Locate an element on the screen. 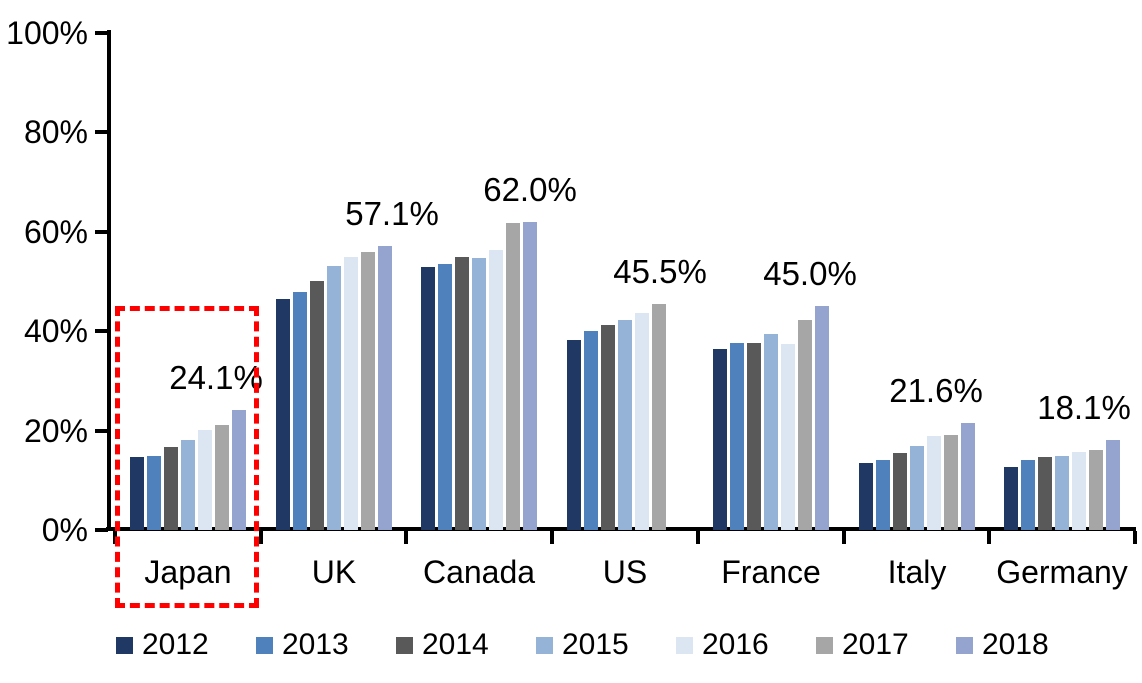  bar-uk-2016 is located at coordinates (351, 393).